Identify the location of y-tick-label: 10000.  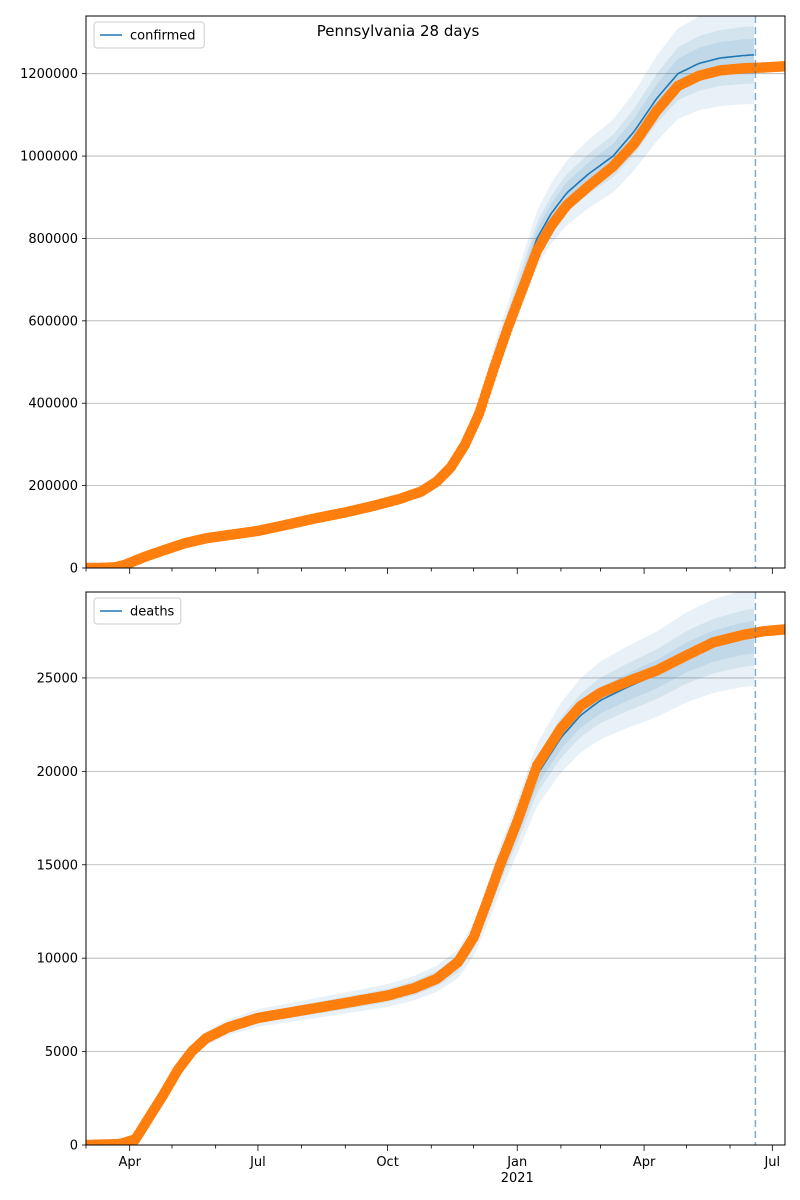
(57, 959).